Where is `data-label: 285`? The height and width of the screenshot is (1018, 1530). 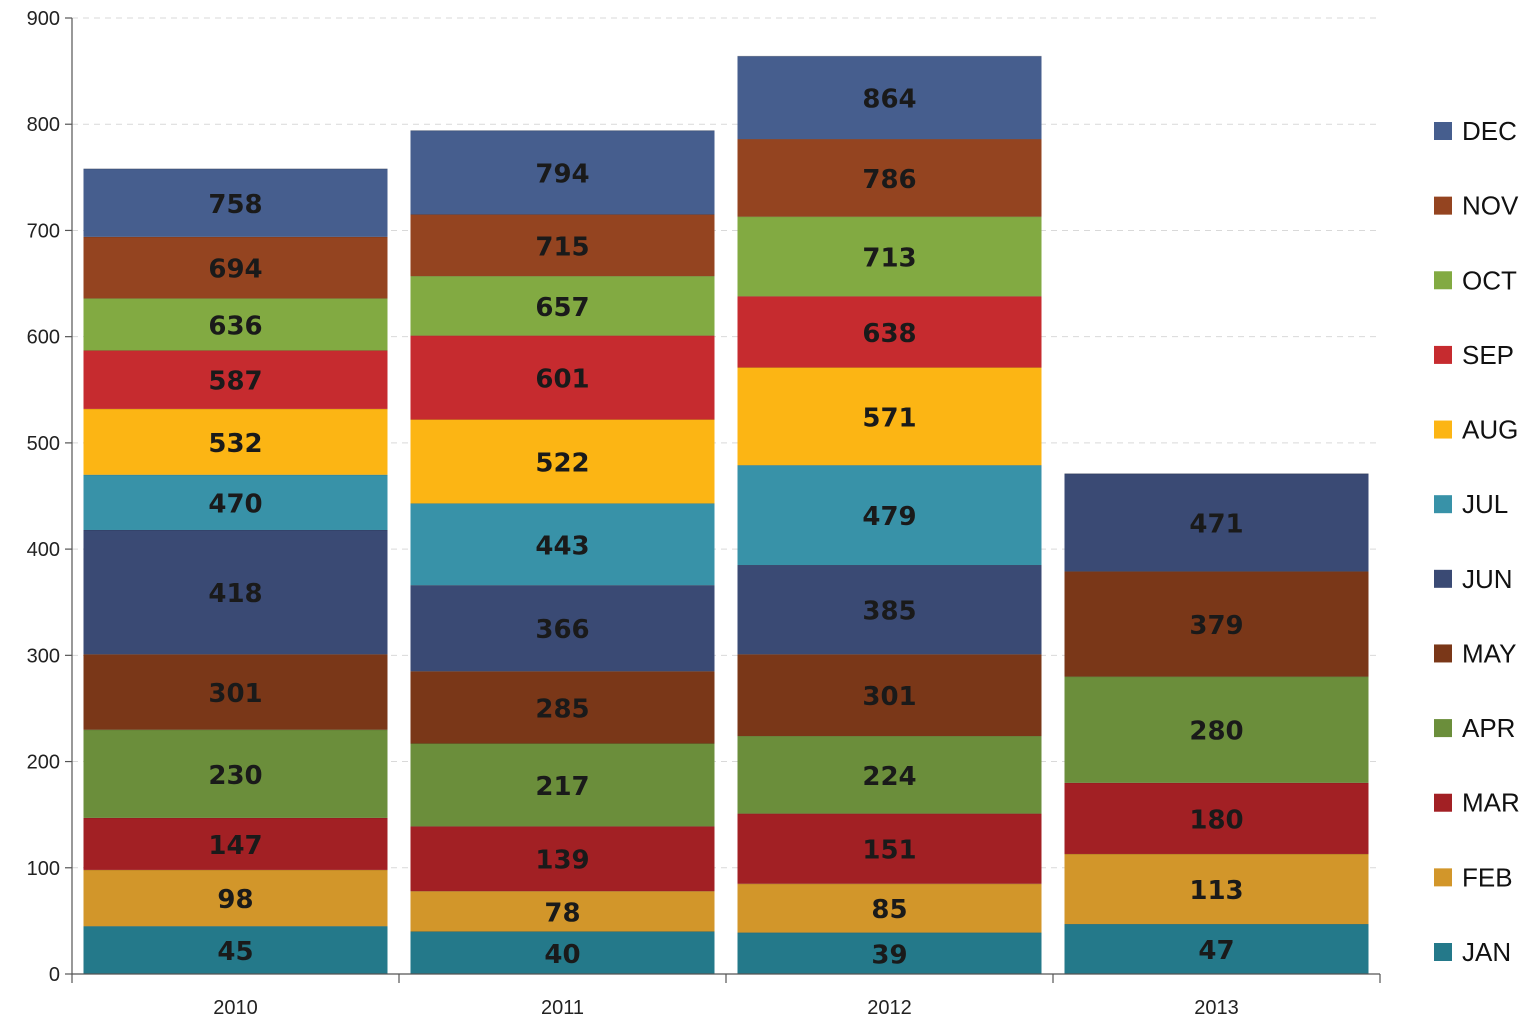
data-label: 285 is located at coordinates (562, 709).